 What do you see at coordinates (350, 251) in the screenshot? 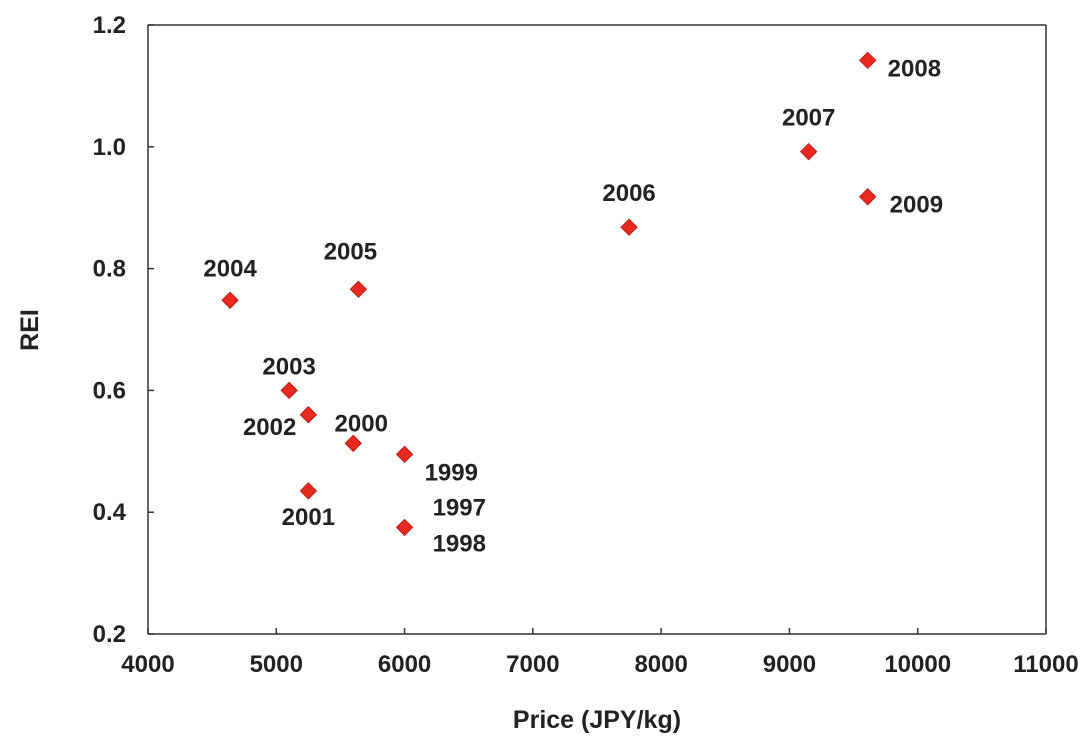
I see `data-point-label: 2005` at bounding box center [350, 251].